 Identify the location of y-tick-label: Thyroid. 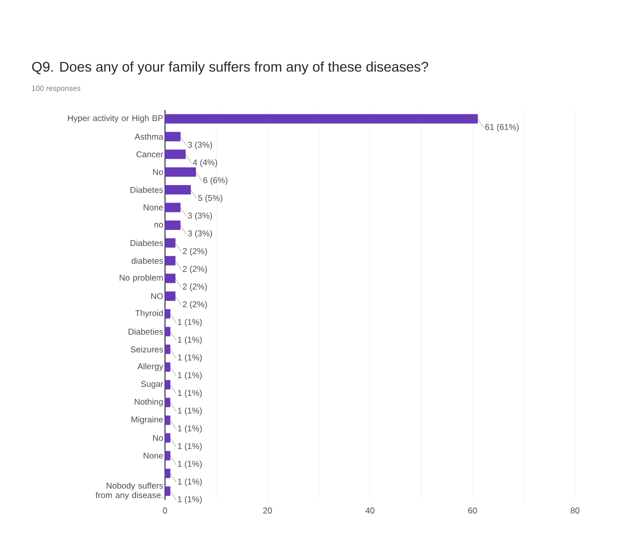
(149, 314).